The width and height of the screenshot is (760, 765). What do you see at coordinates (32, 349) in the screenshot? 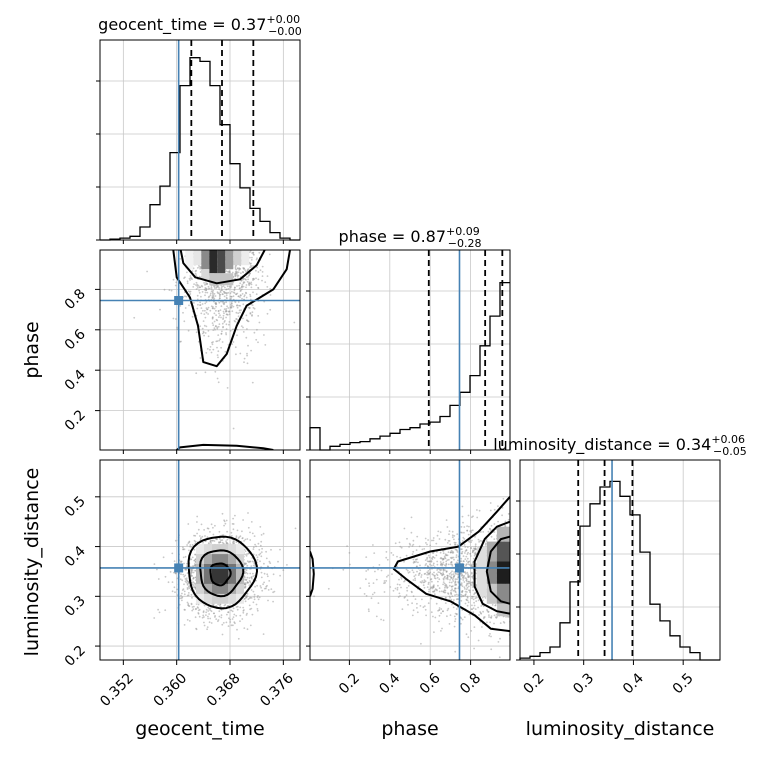
I see `ylabel-phase: phase` at bounding box center [32, 349].